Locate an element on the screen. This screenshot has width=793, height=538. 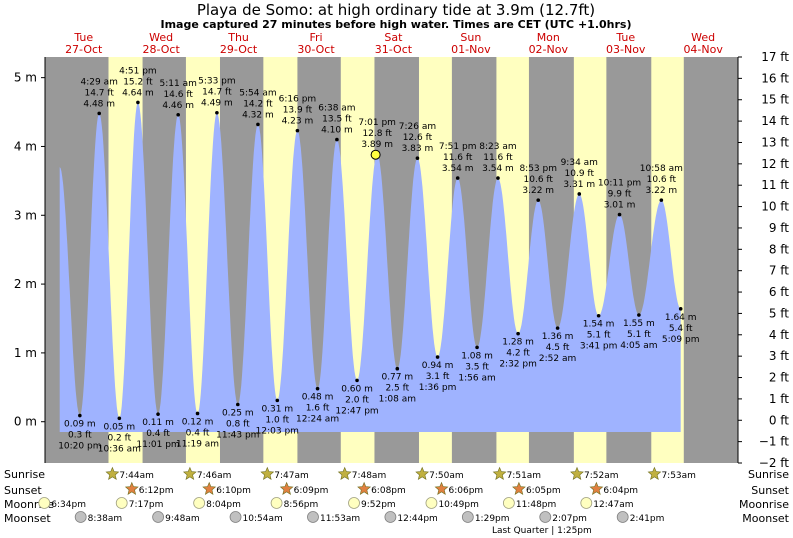
low-tide-ft: 2.5 ft is located at coordinates (397, 389).